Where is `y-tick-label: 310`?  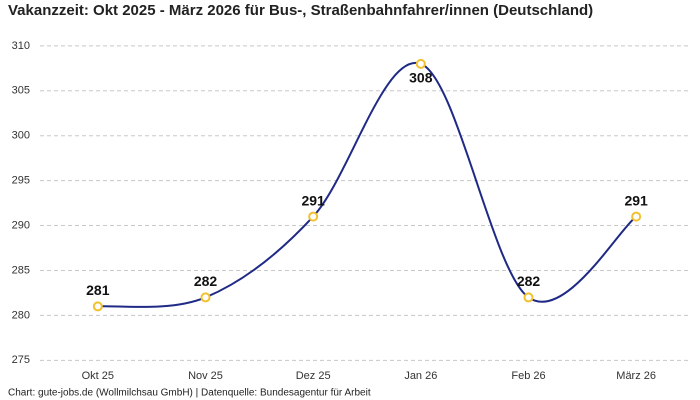 y-tick-label: 310 is located at coordinates (21, 46).